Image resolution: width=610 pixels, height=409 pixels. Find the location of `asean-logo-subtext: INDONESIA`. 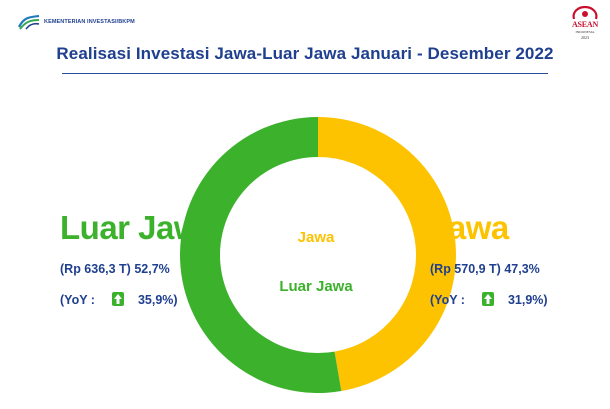

asean-logo-subtext: INDONESIA is located at coordinates (585, 32).